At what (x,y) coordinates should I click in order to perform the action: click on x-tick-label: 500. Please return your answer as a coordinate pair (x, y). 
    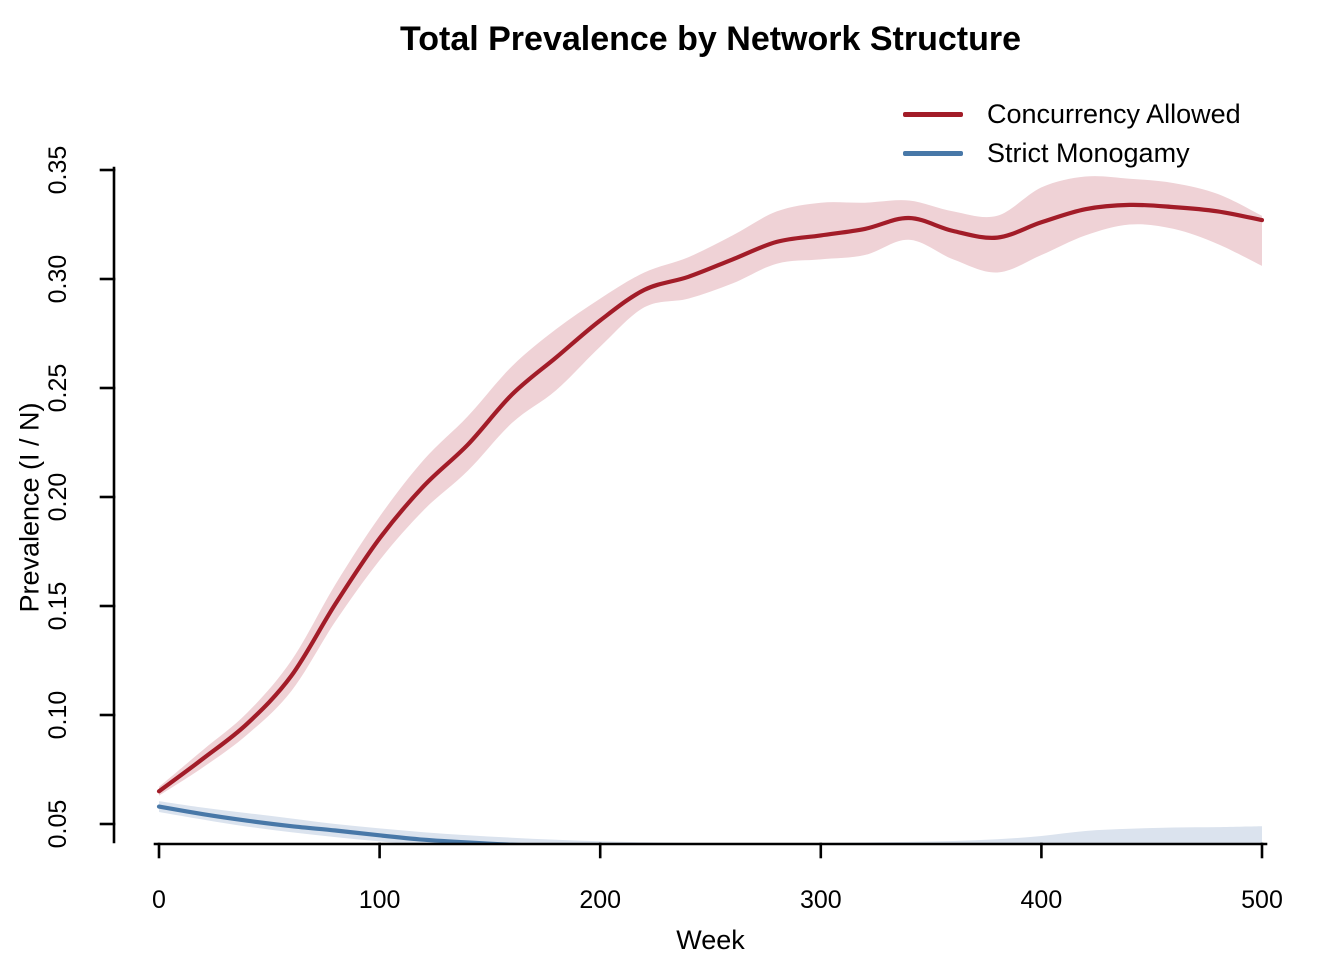
    Looking at the image, I should click on (1262, 900).